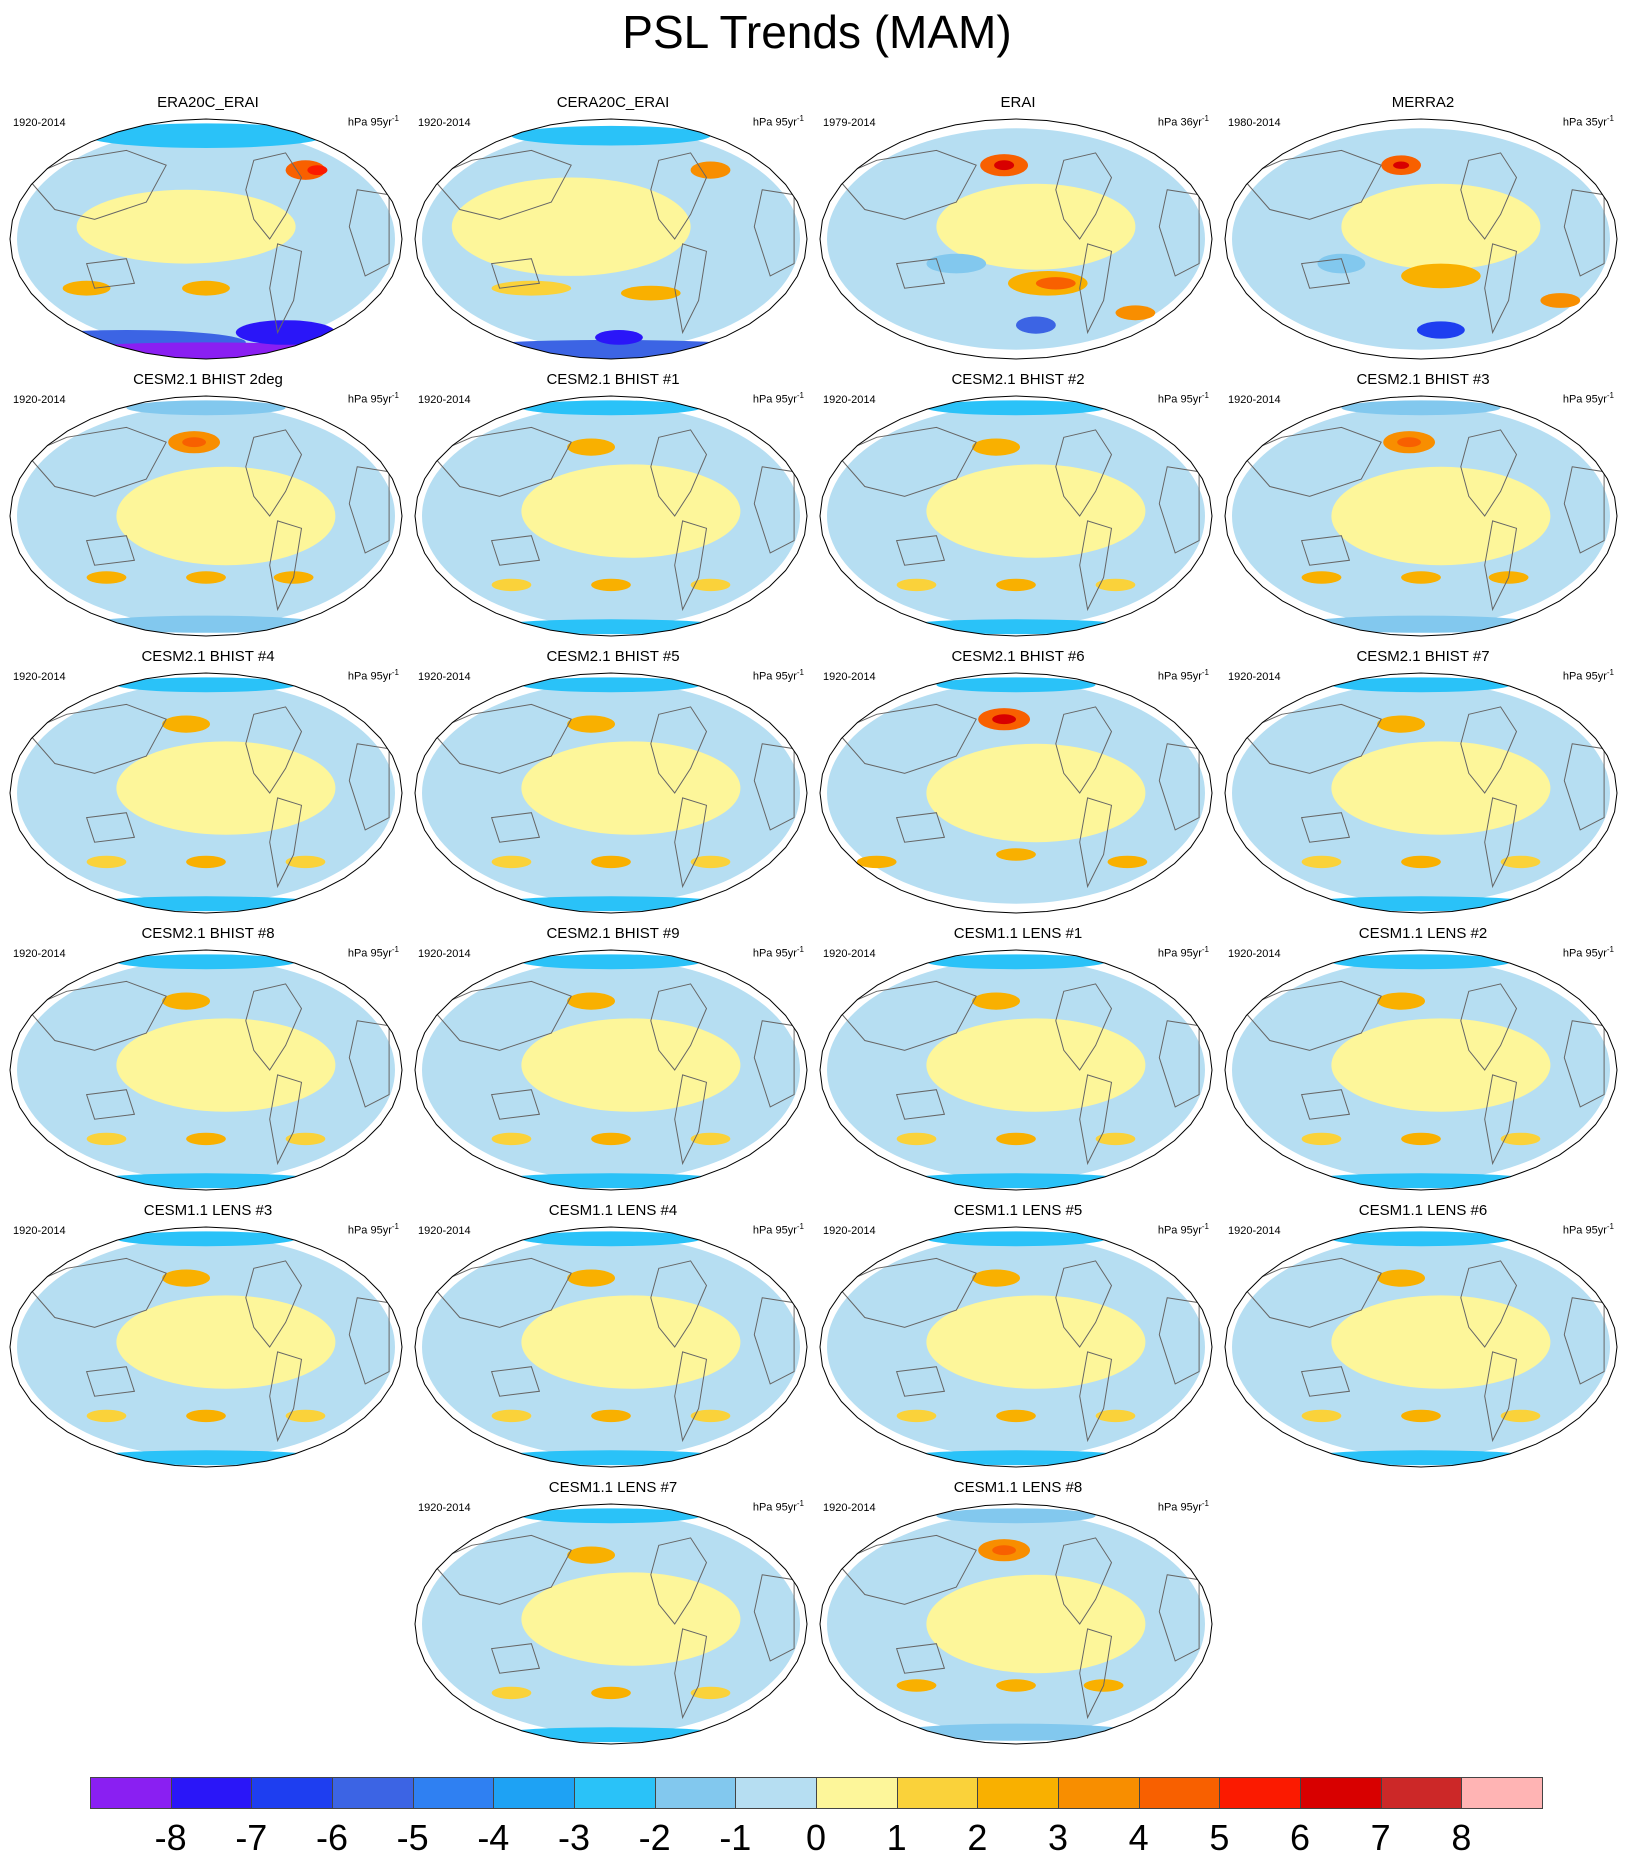 The width and height of the screenshot is (1634, 1859). Describe the element at coordinates (977, 1837) in the screenshot. I see `colorbar-label: 2` at that location.